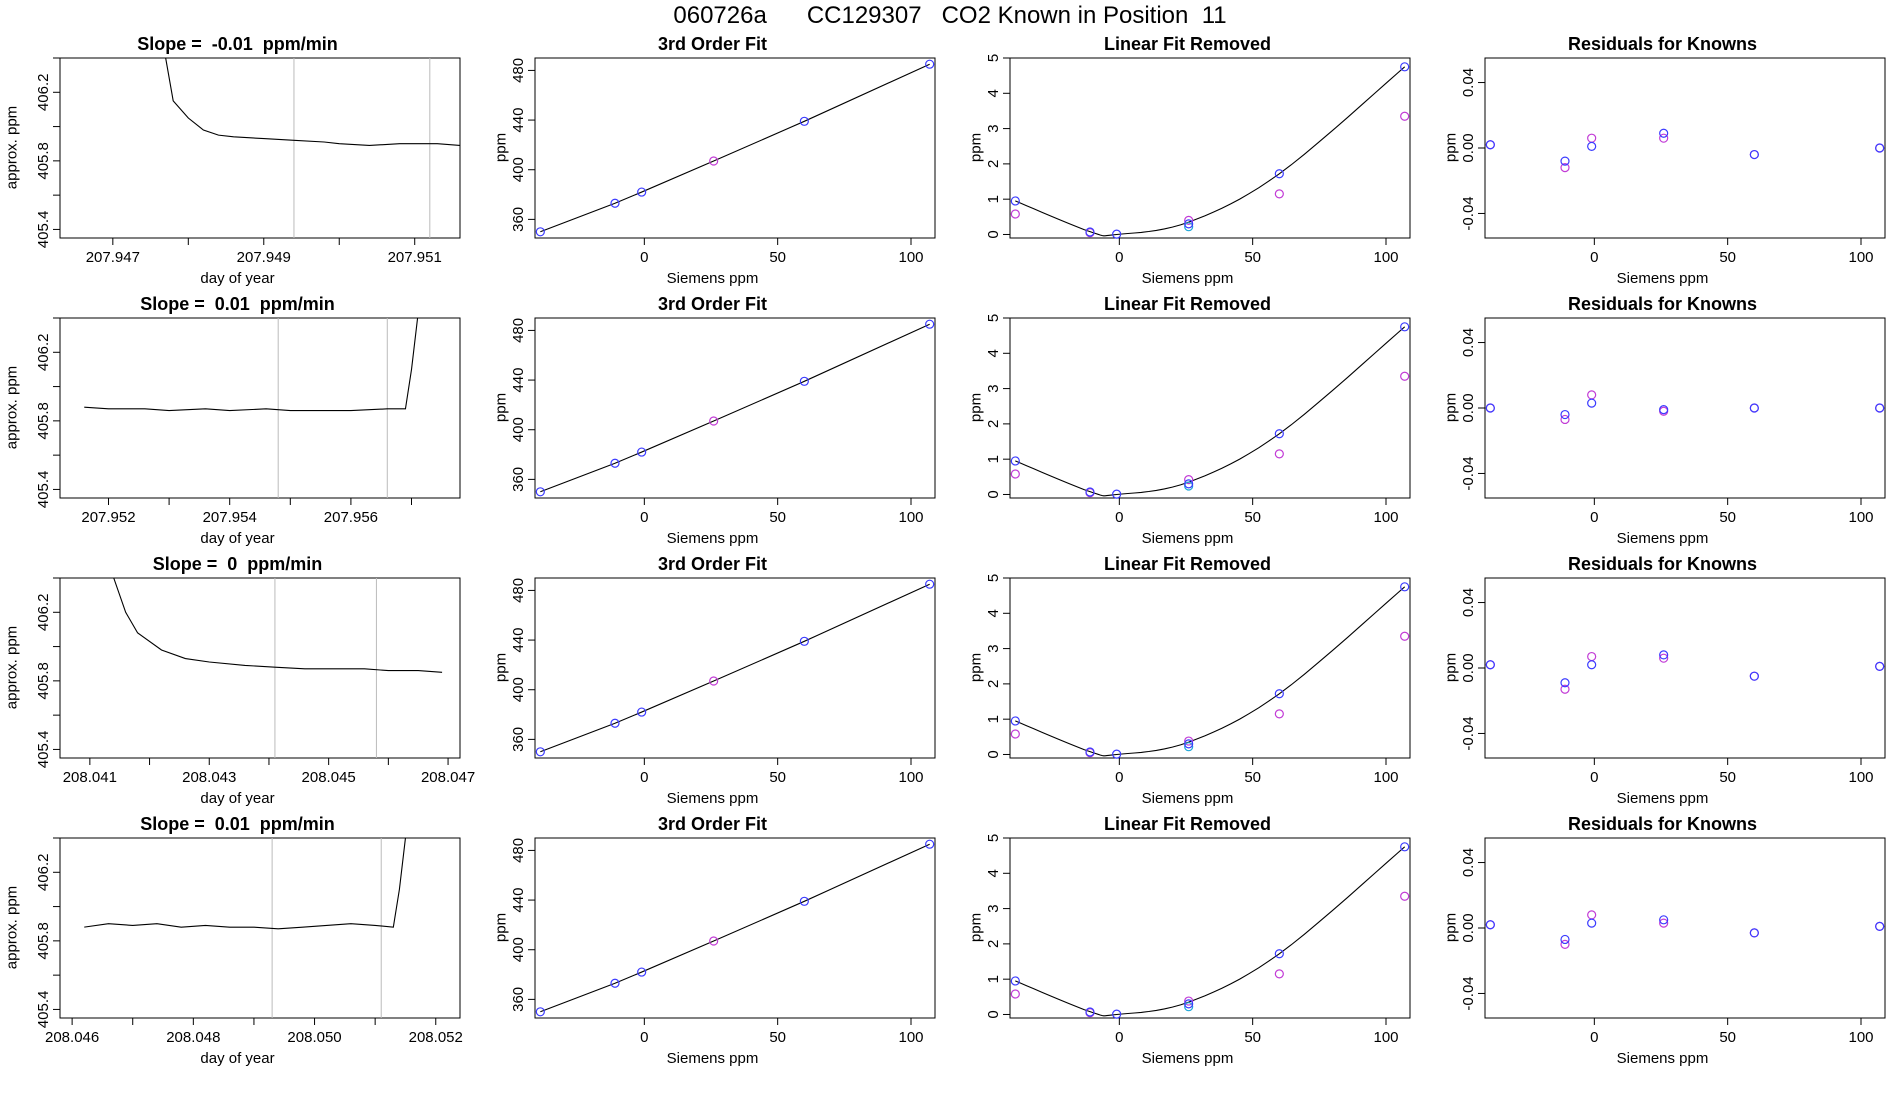 Image resolution: width=1900 pixels, height=1100 pixels. Describe the element at coordinates (448, 777) in the screenshot. I see `x-tick-label: 208.047` at that location.